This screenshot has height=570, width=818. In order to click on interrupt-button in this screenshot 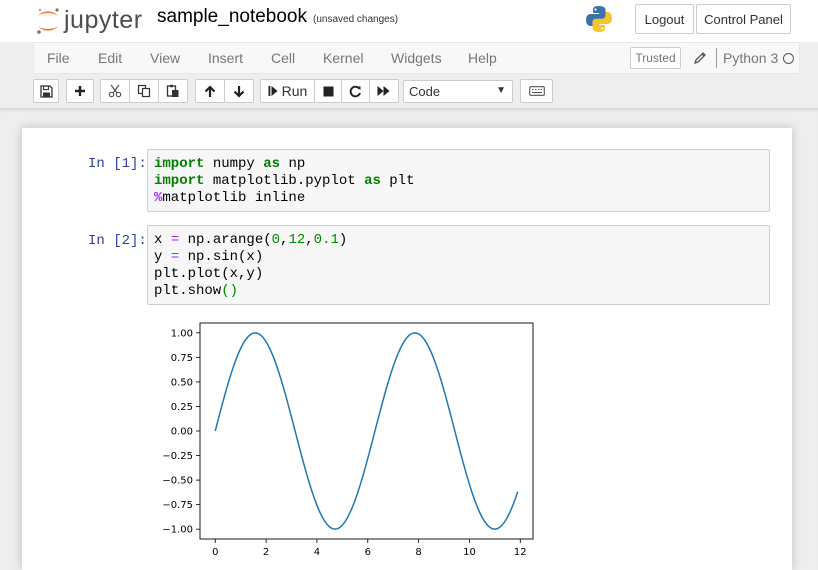, I will do `click(328, 91)`.